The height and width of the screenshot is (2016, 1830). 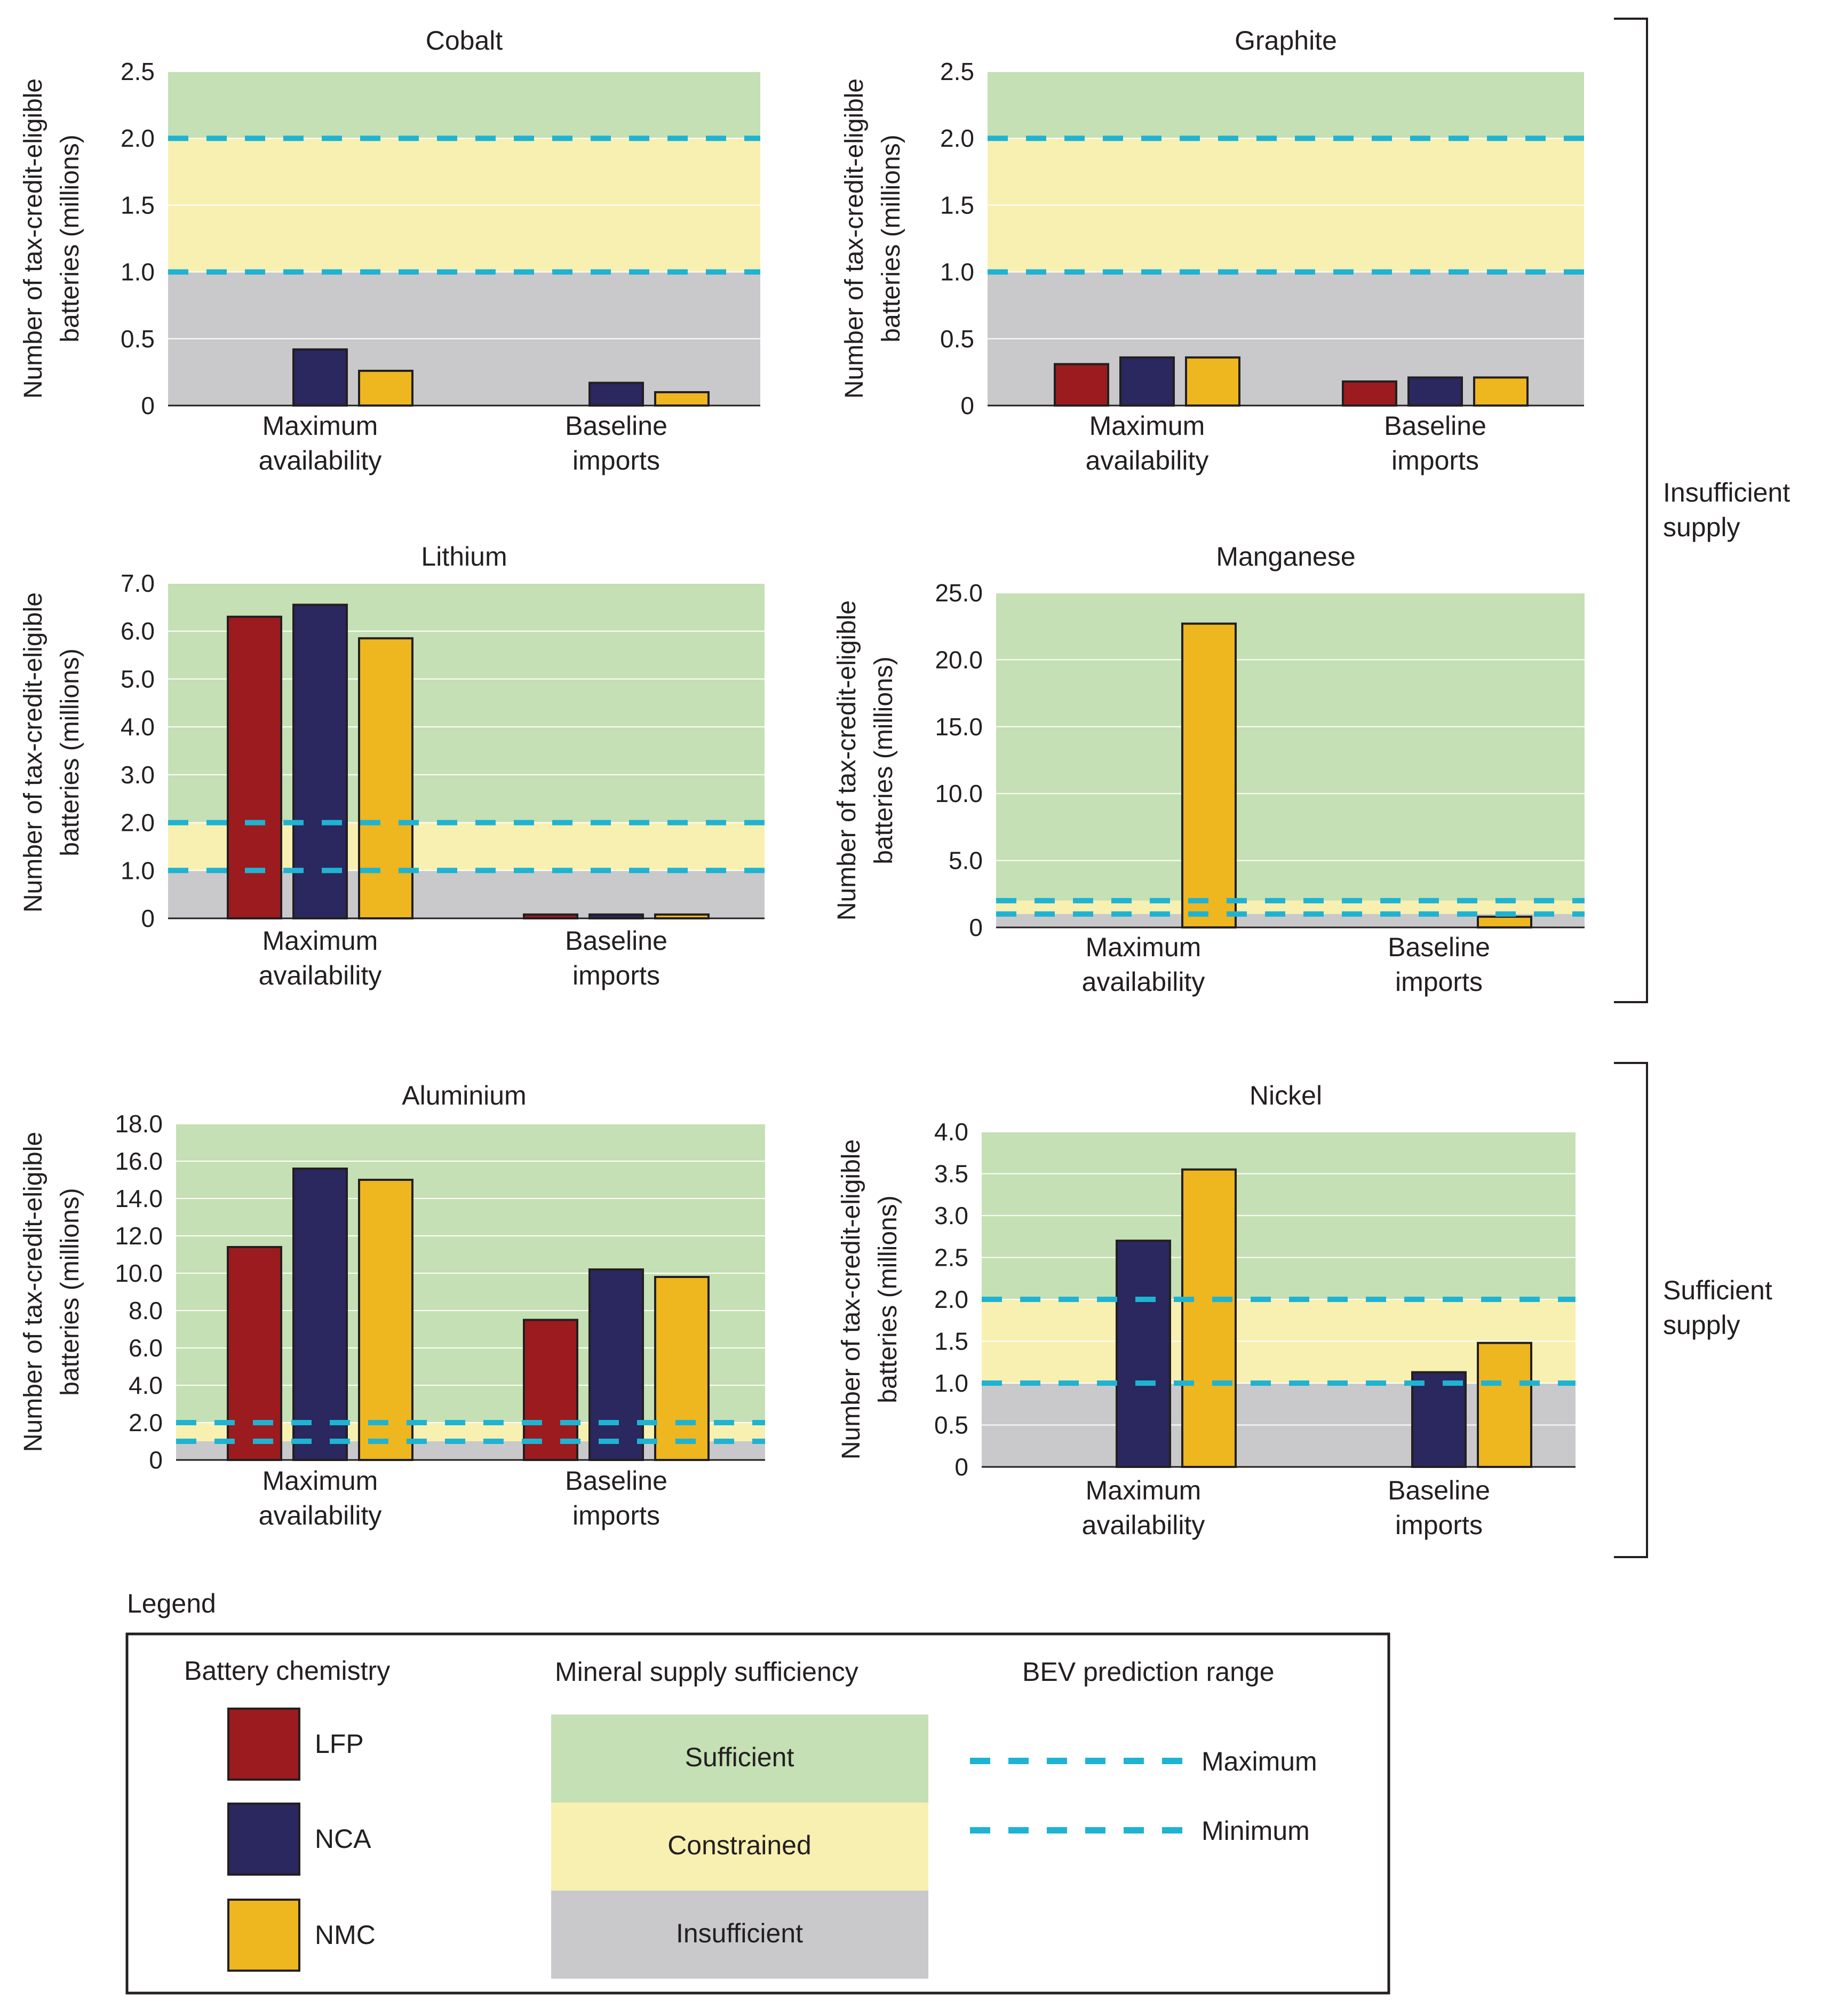 I want to click on cobalt-y-axis-label-2: batteries (millions), so click(x=70, y=238).